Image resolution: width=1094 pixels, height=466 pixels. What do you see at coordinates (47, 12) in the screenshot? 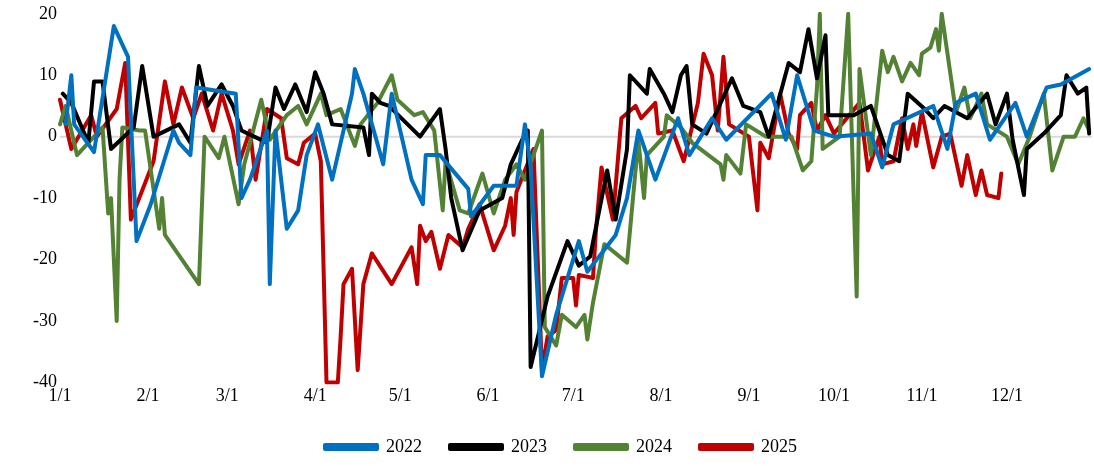
I see `y-tick-label: 20` at bounding box center [47, 12].